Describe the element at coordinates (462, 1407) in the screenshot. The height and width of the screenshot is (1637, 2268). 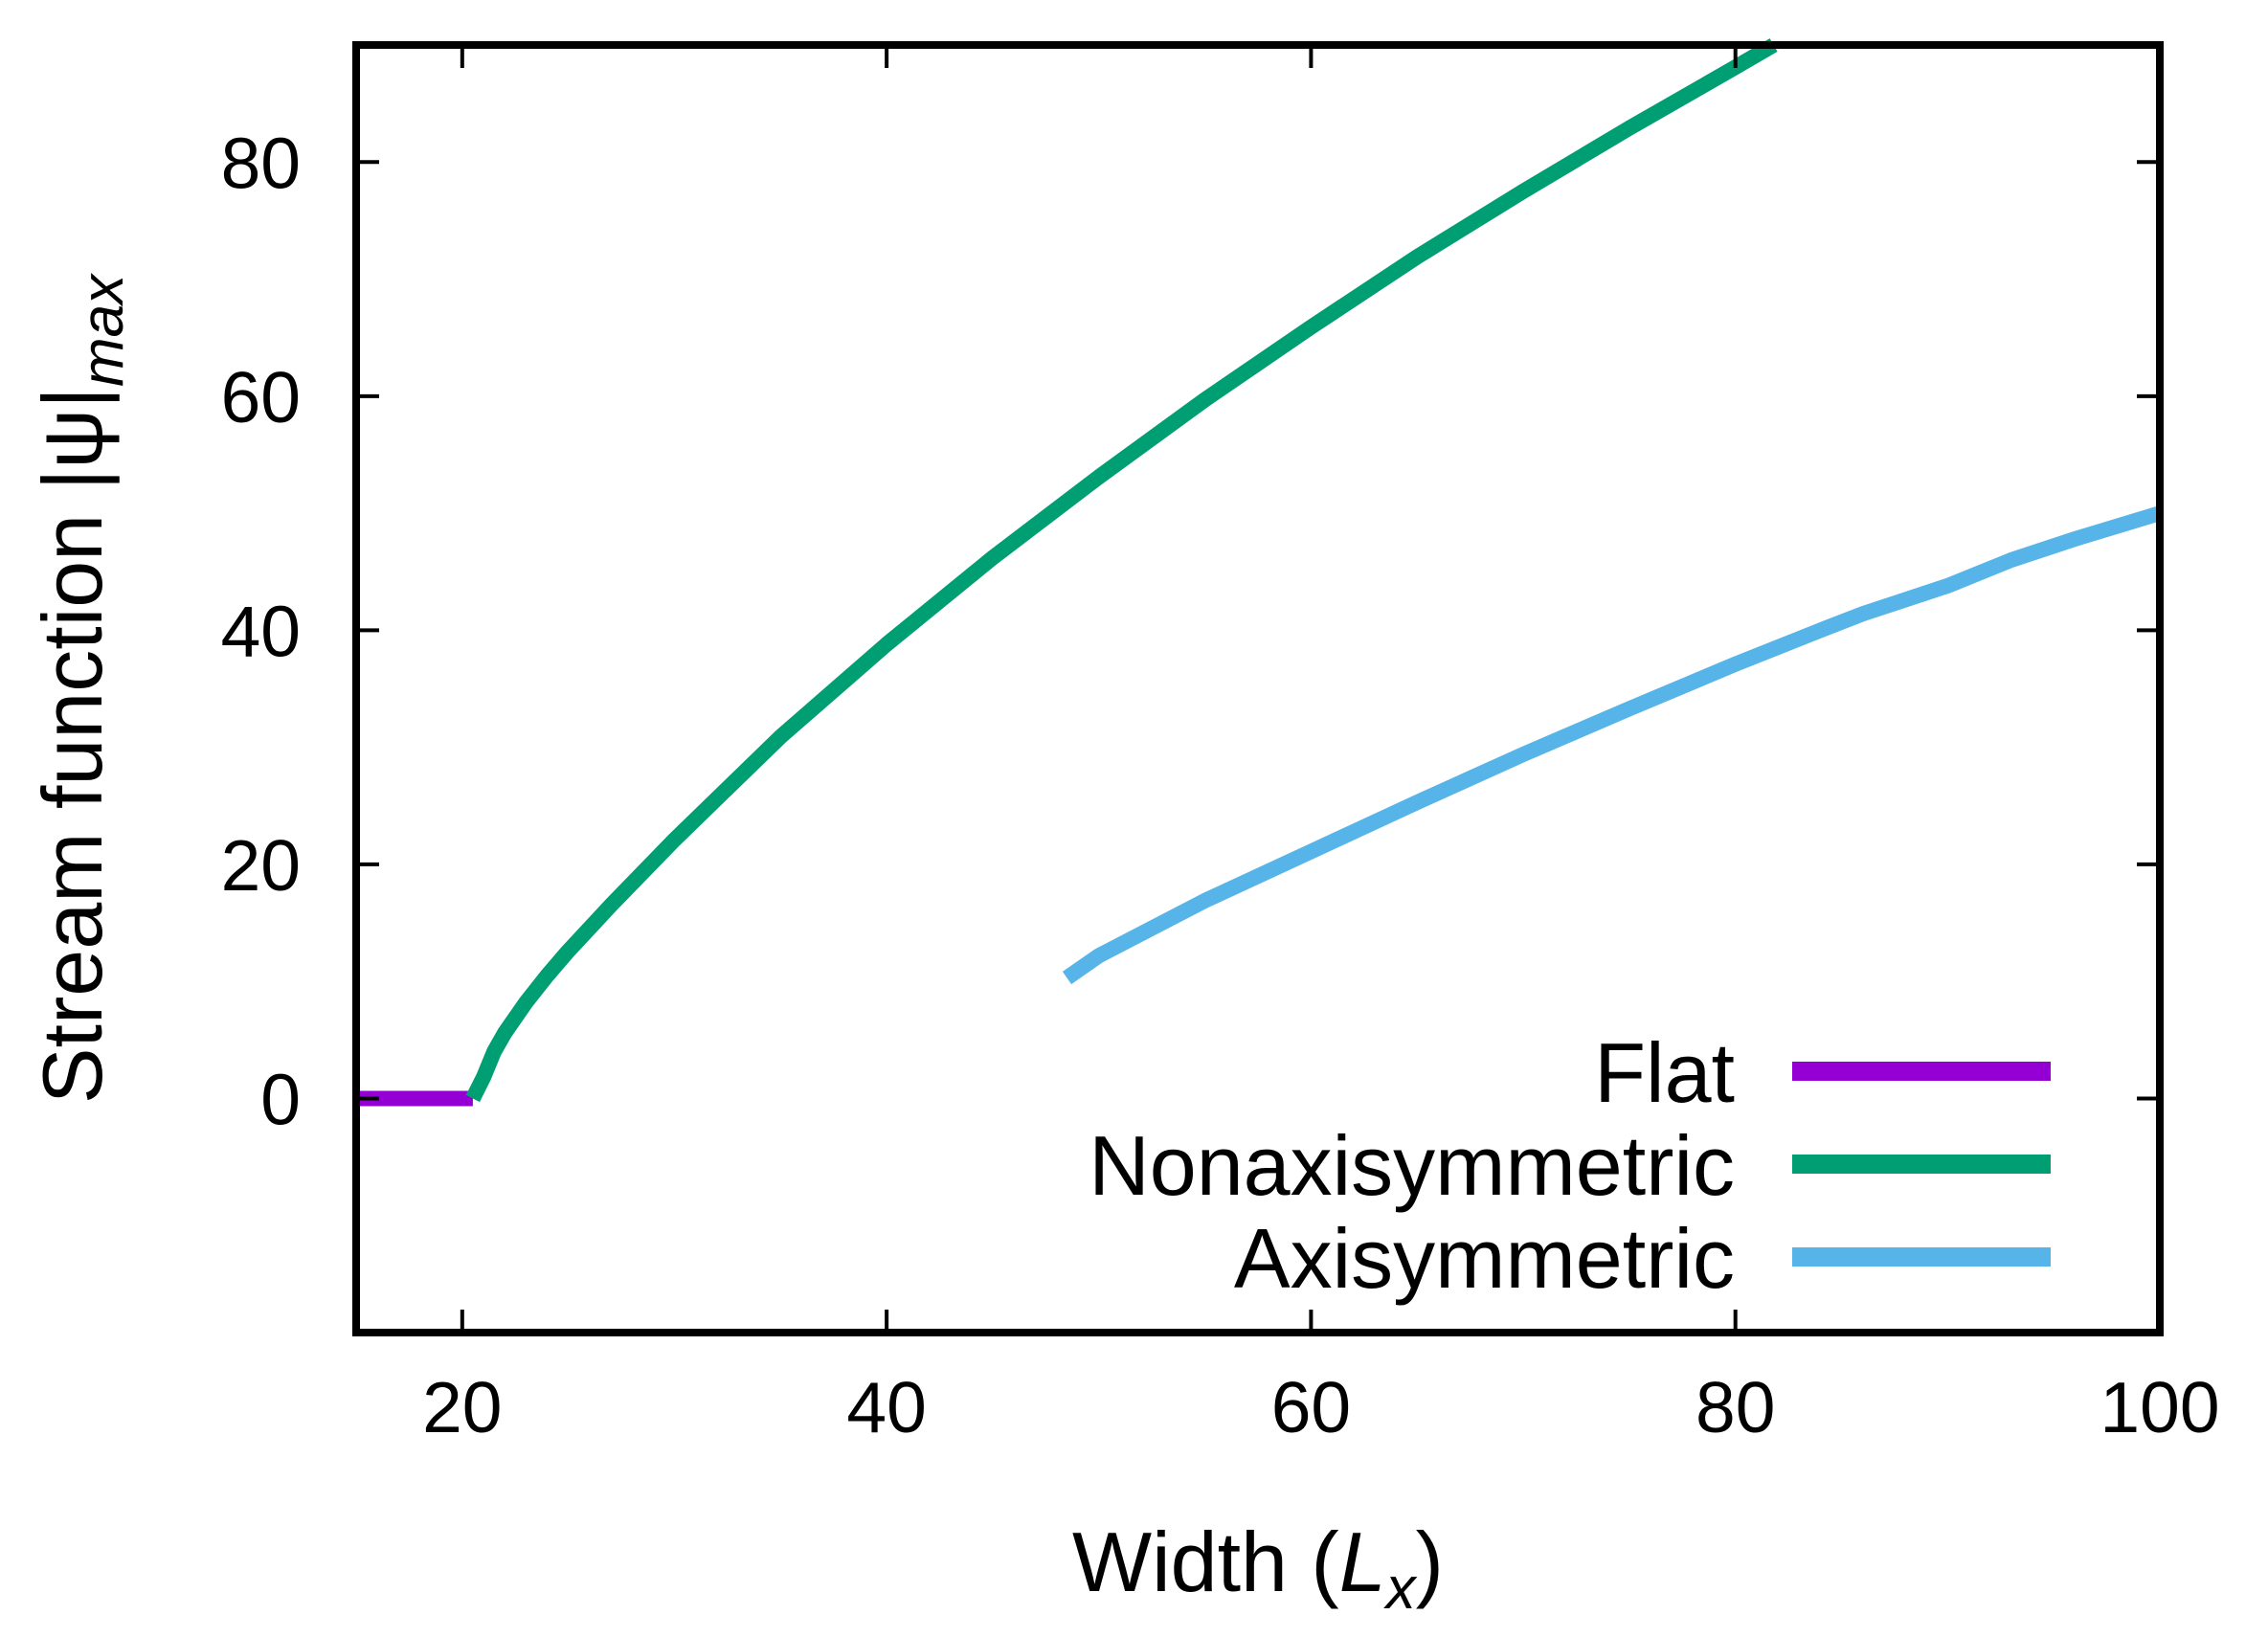
I see `x-tick-label-20: 20` at that location.